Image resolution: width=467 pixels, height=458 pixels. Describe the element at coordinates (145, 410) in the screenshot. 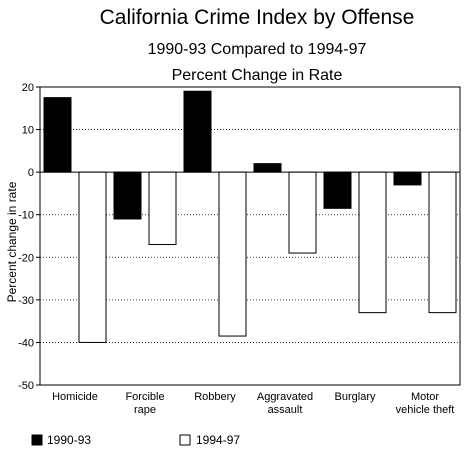

I see `category-label: rape` at that location.